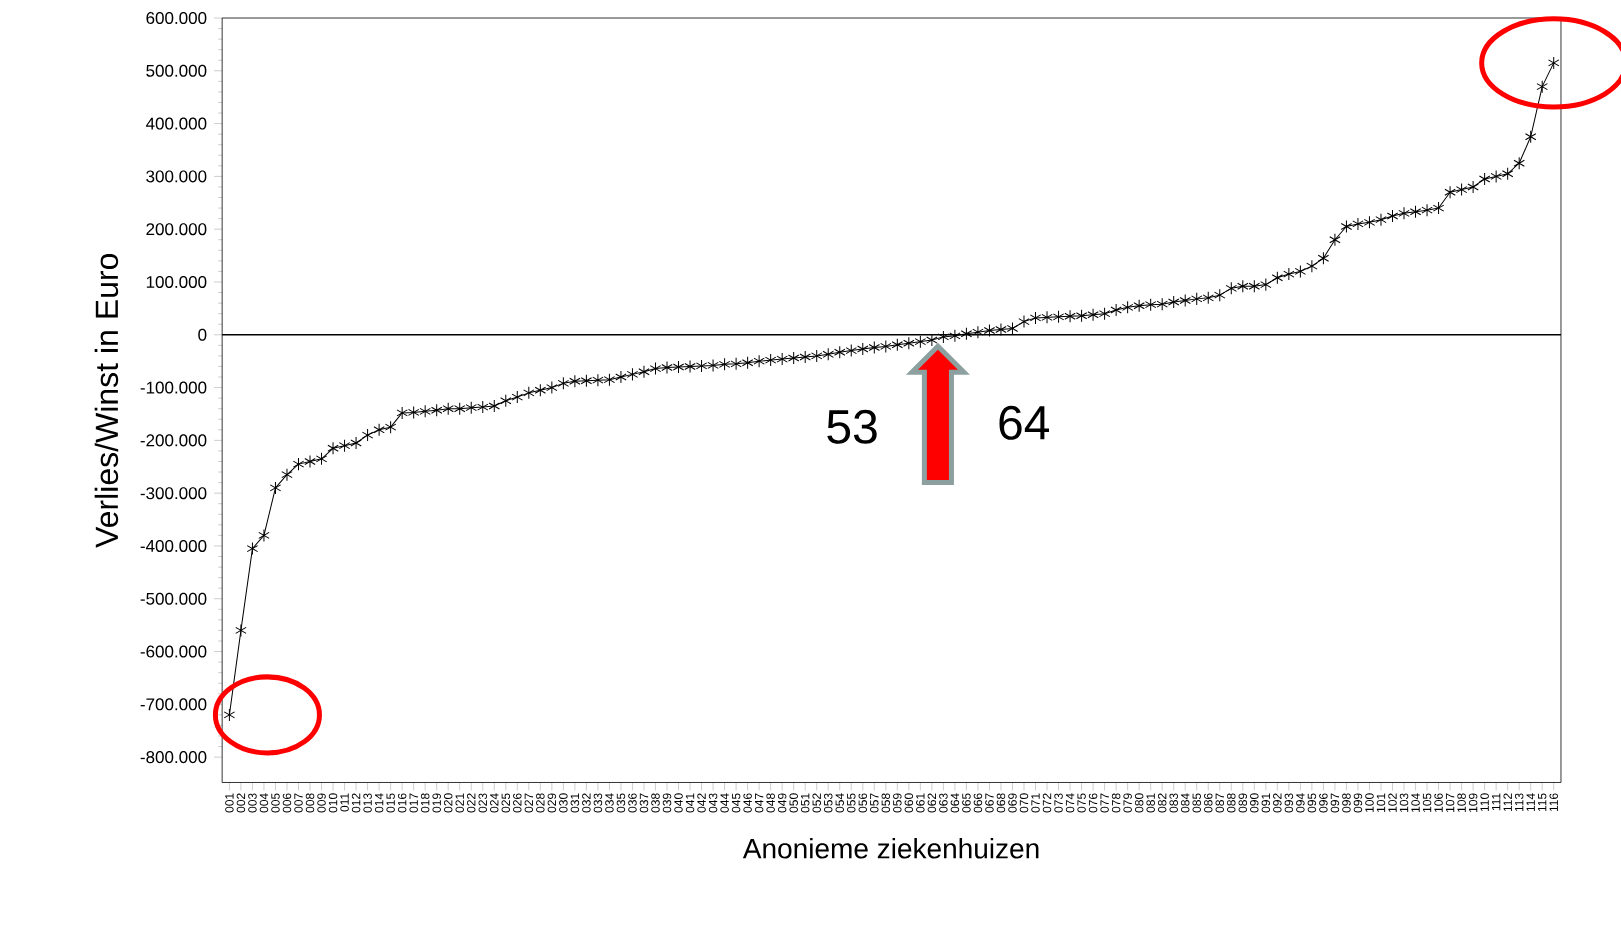 The width and height of the screenshot is (1621, 927). Describe the element at coordinates (1012, 803) in the screenshot. I see `x-tick-label: 069` at that location.